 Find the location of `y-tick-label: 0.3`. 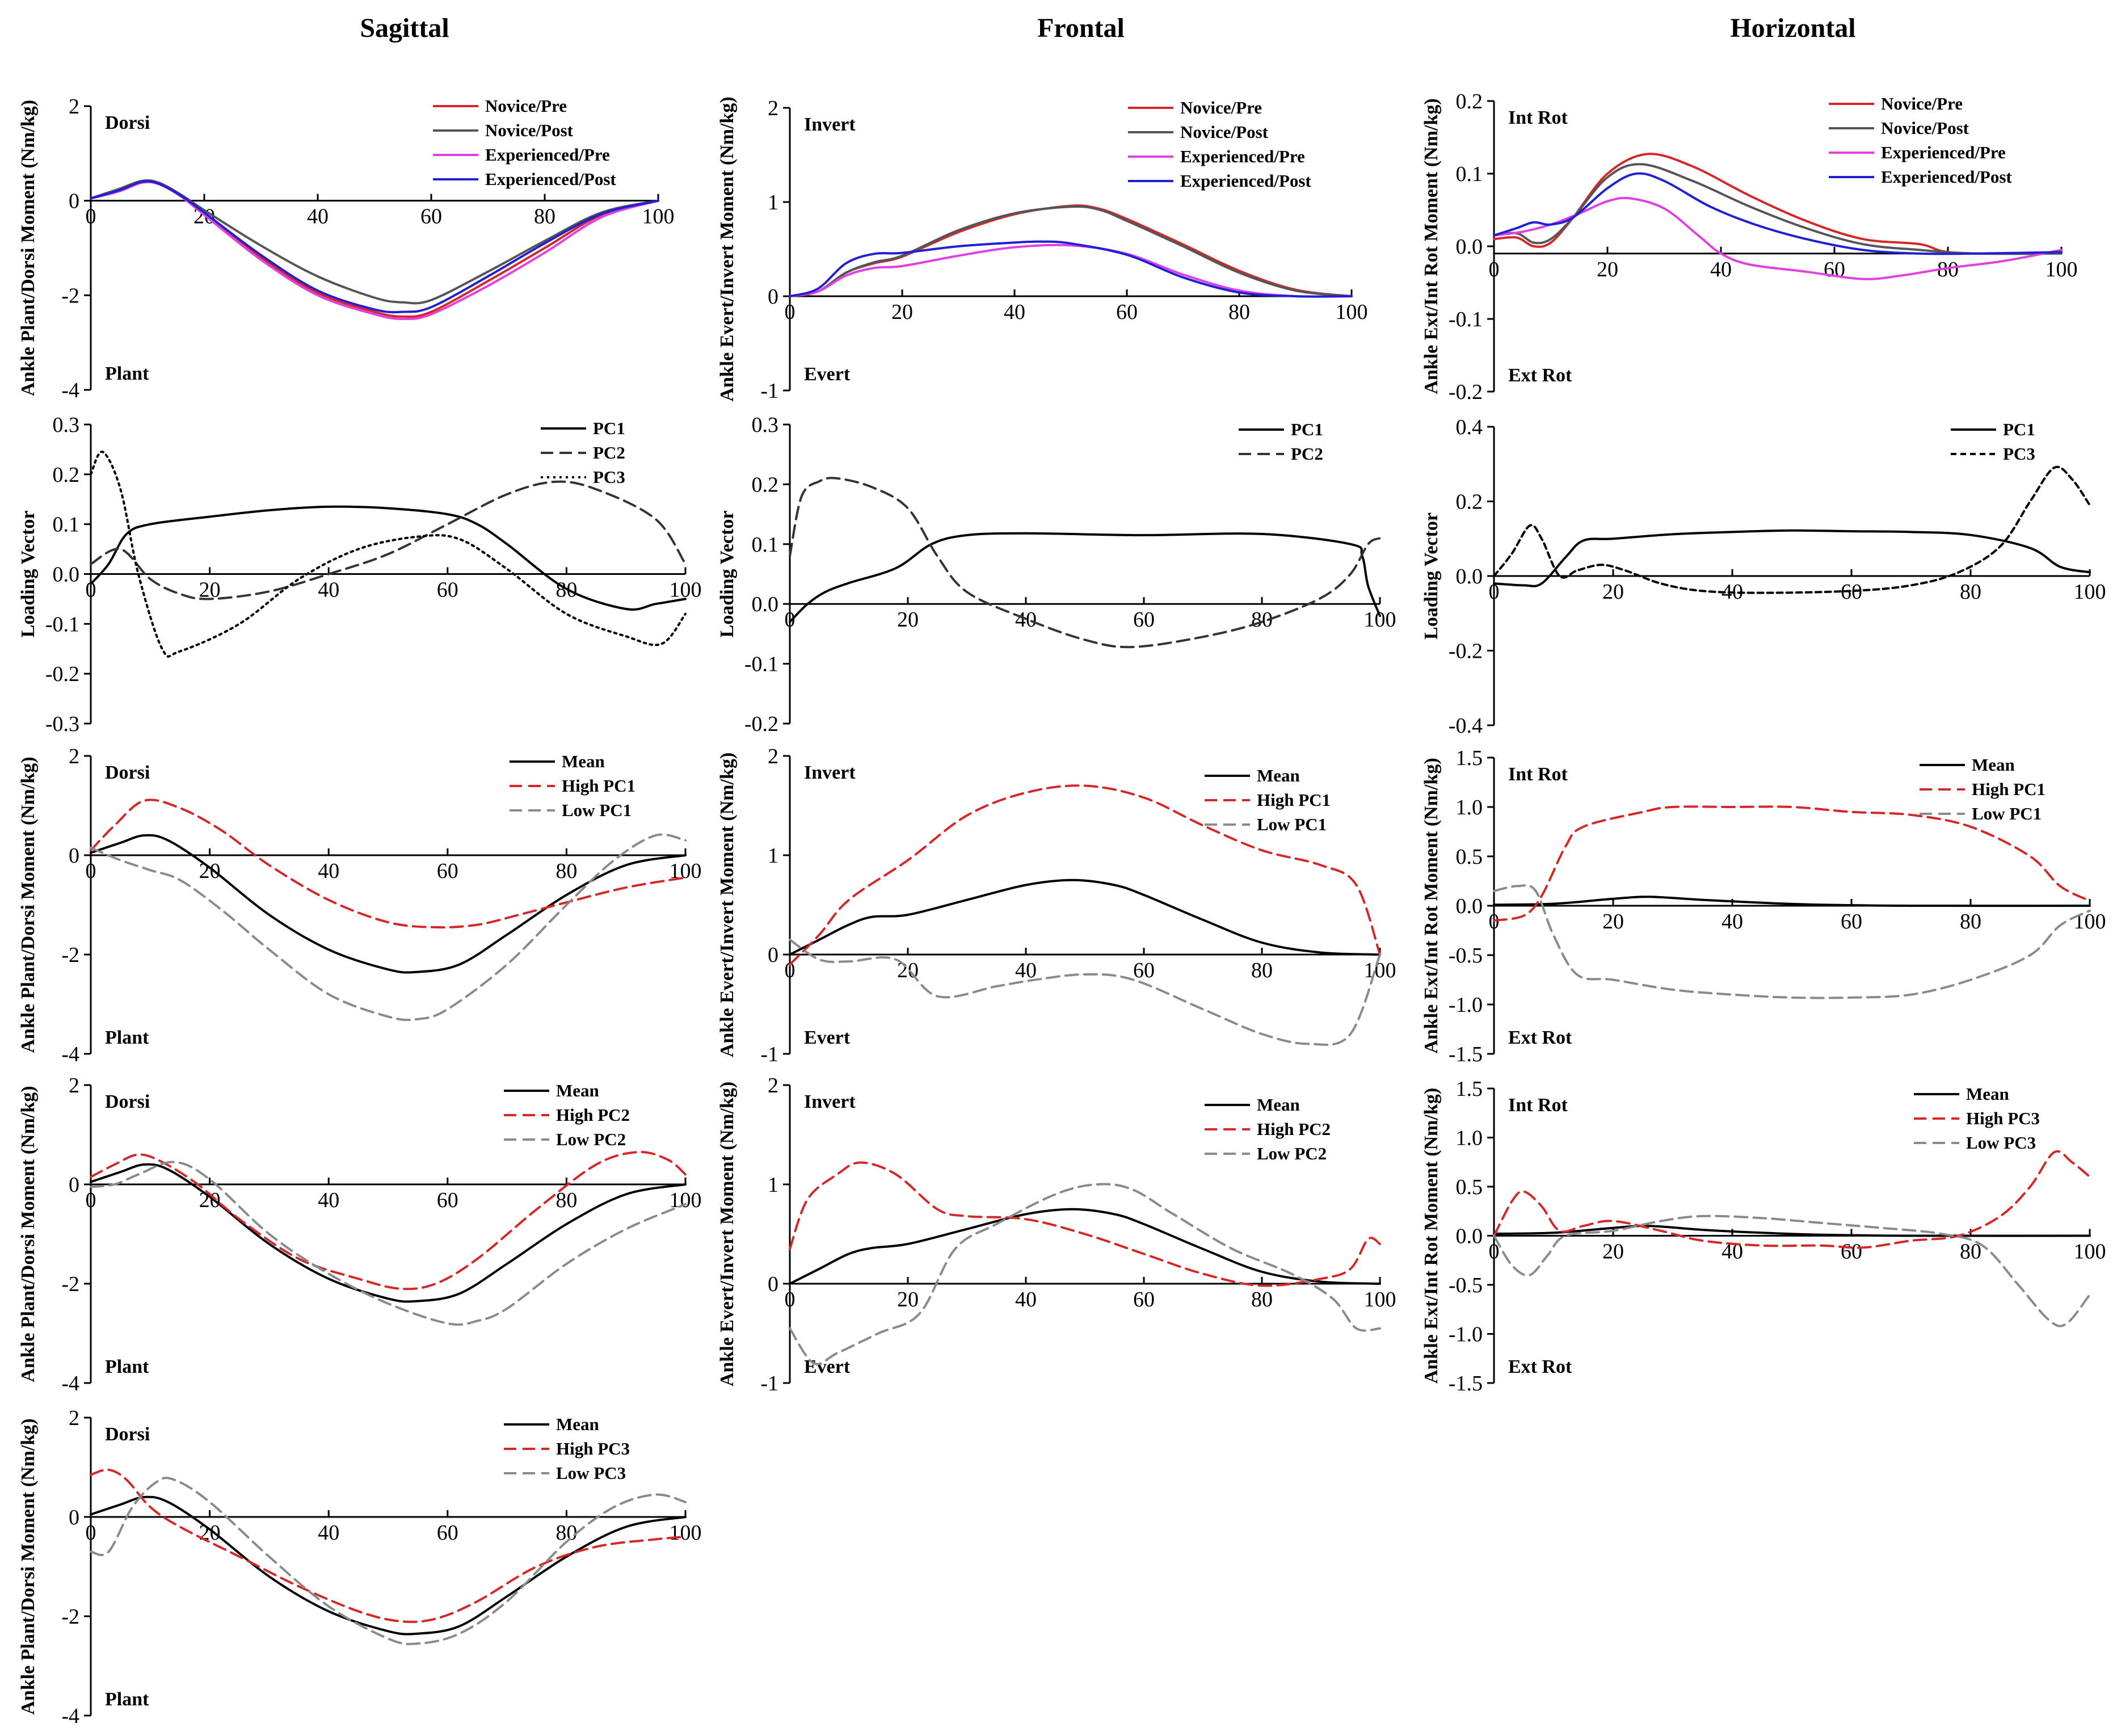

y-tick-label: 0.3 is located at coordinates (66, 425).